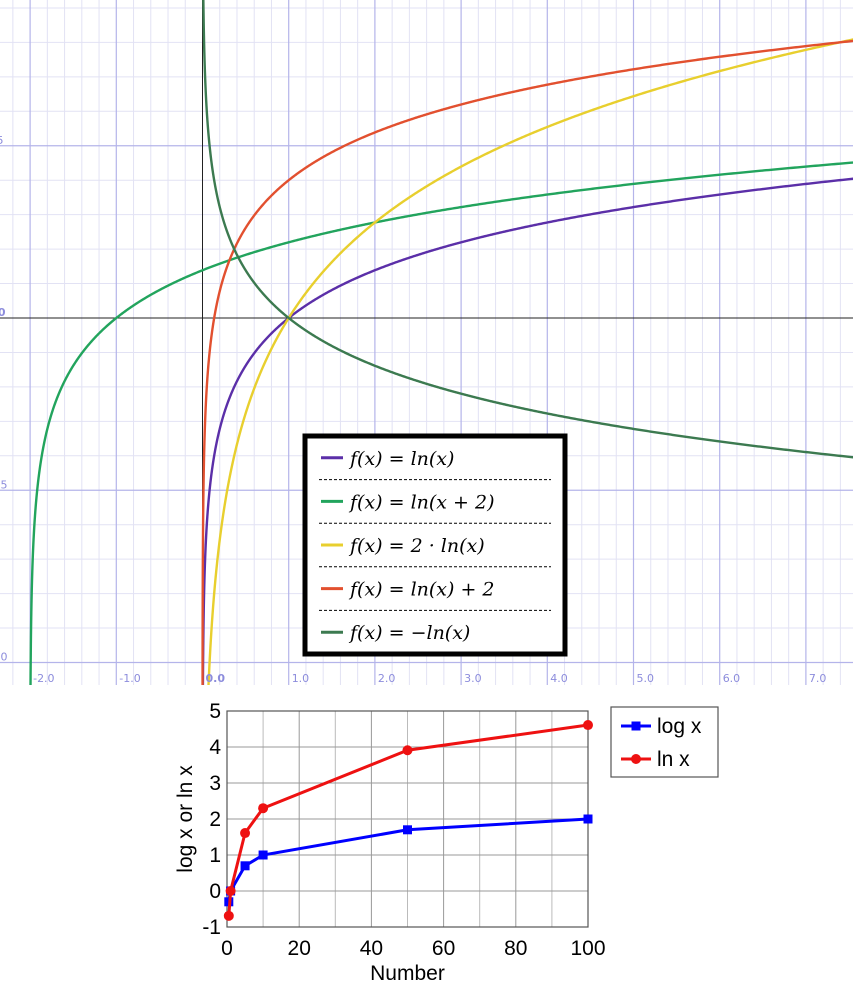 The width and height of the screenshot is (853, 1000). I want to click on x-tick-label: 100, so click(587, 948).